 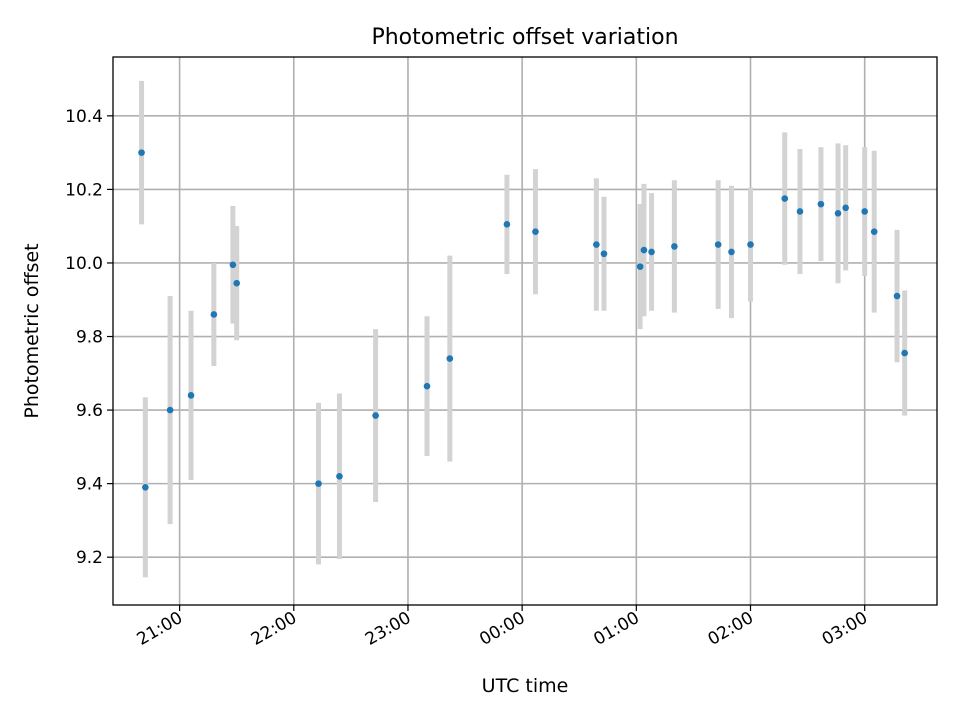 What do you see at coordinates (84, 190) in the screenshot?
I see `y-tick-label: 10.2` at bounding box center [84, 190].